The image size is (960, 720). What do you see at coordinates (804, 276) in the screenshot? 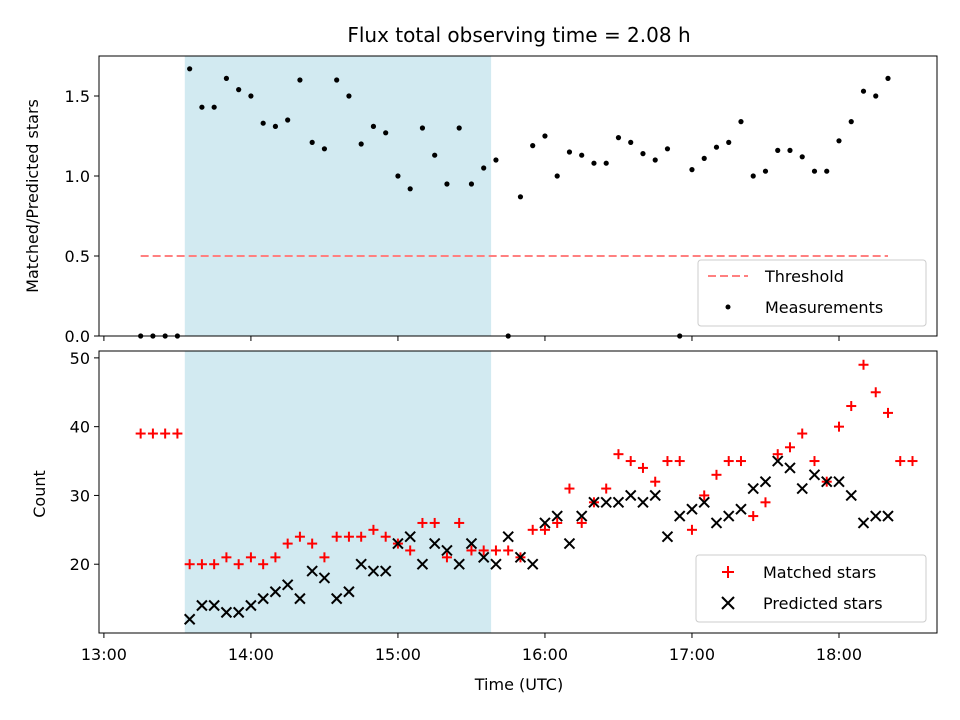
I see `legend-threshold-label: Threshold` at bounding box center [804, 276].